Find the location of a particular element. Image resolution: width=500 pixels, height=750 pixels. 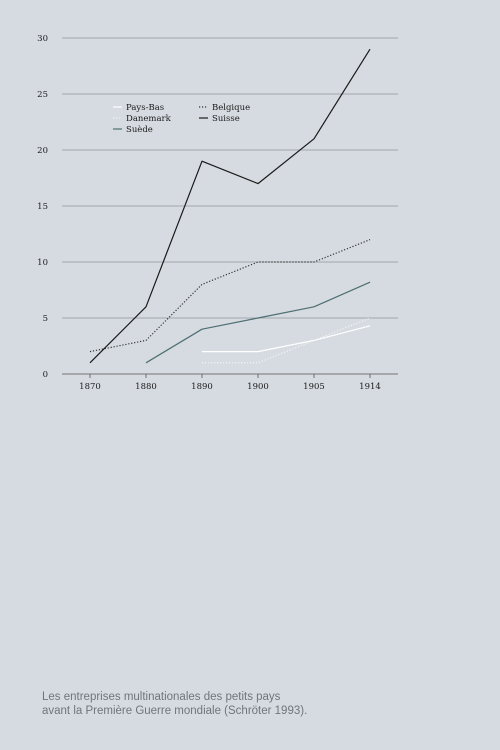

x-tick-label-1900: 1900 is located at coordinates (258, 387).